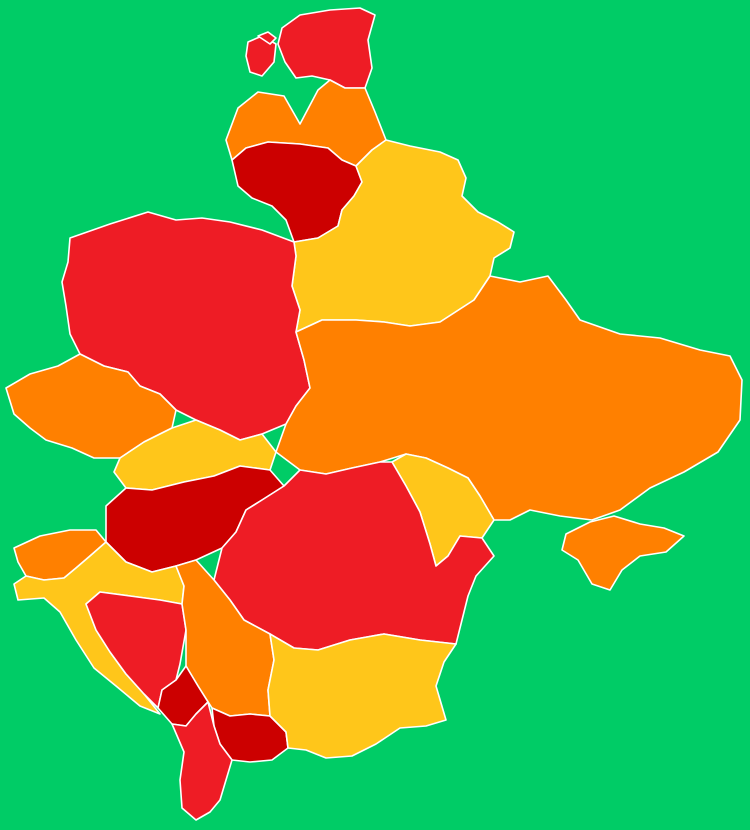 This screenshot has width=750, height=830. I want to click on region-crimea, so click(623, 553).